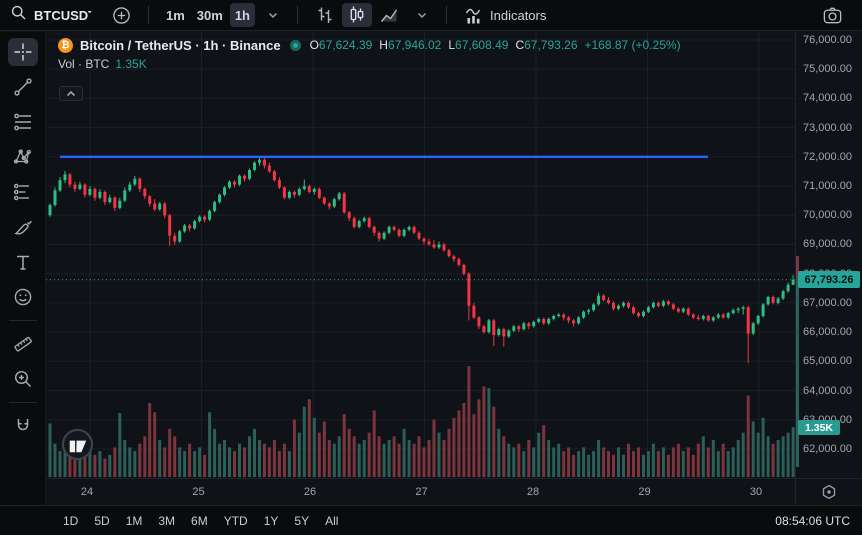  Describe the element at coordinates (23, 192) in the screenshot. I see `forecast-tool-button` at that location.